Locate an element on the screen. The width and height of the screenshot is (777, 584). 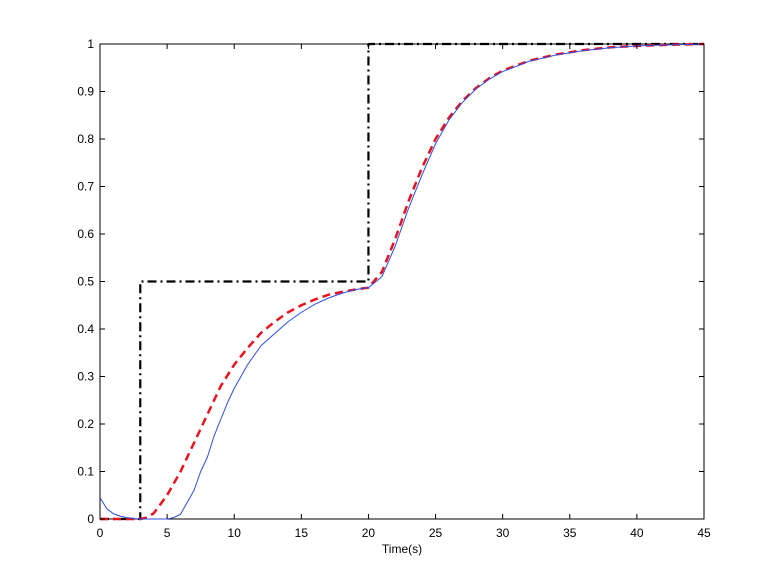
y-tick-label: 0.5 is located at coordinates (85, 282).